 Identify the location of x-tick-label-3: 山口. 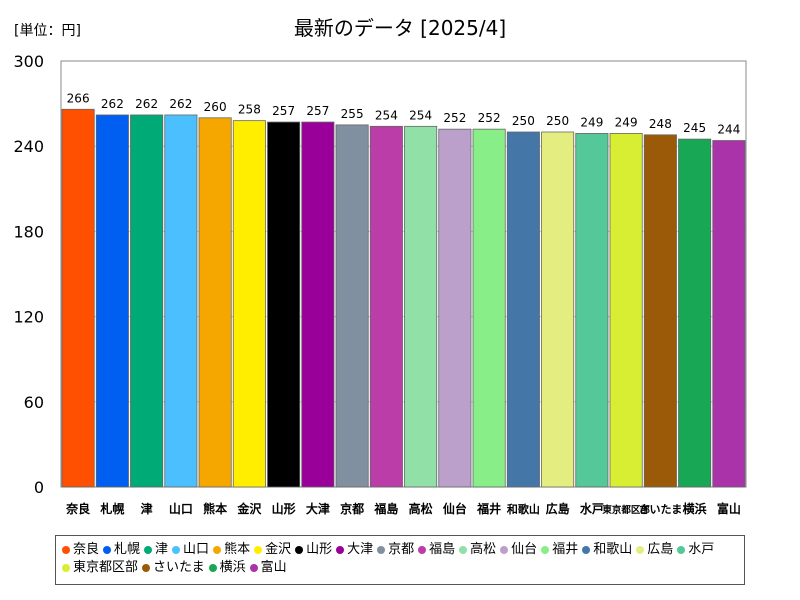
(181, 508).